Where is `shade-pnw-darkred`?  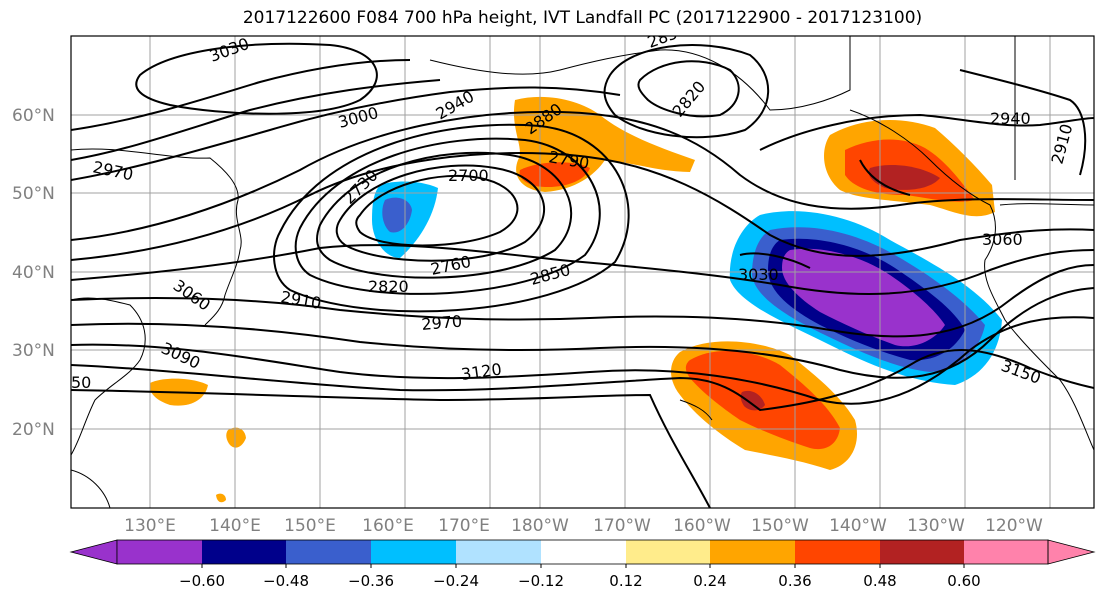
shade-pnw-darkred is located at coordinates (904, 177).